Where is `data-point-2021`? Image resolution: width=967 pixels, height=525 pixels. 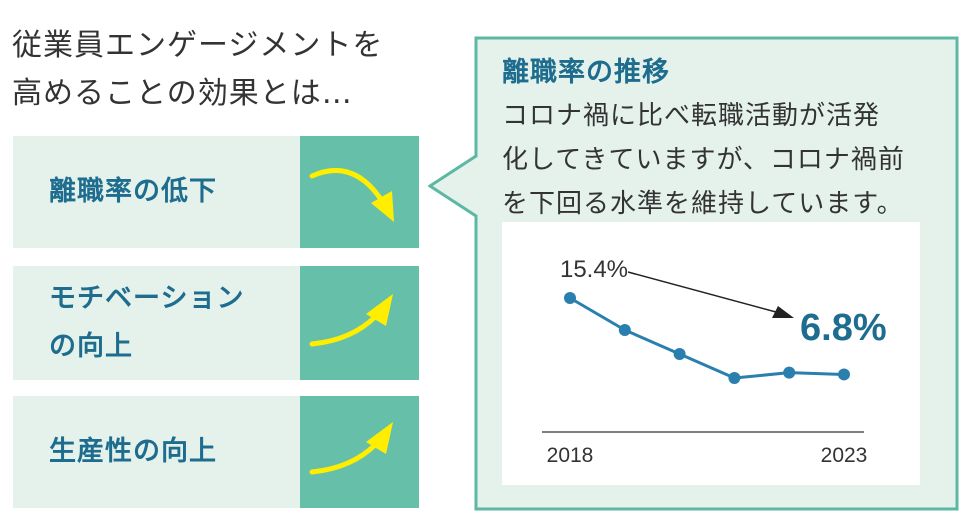
data-point-2021 is located at coordinates (734, 378).